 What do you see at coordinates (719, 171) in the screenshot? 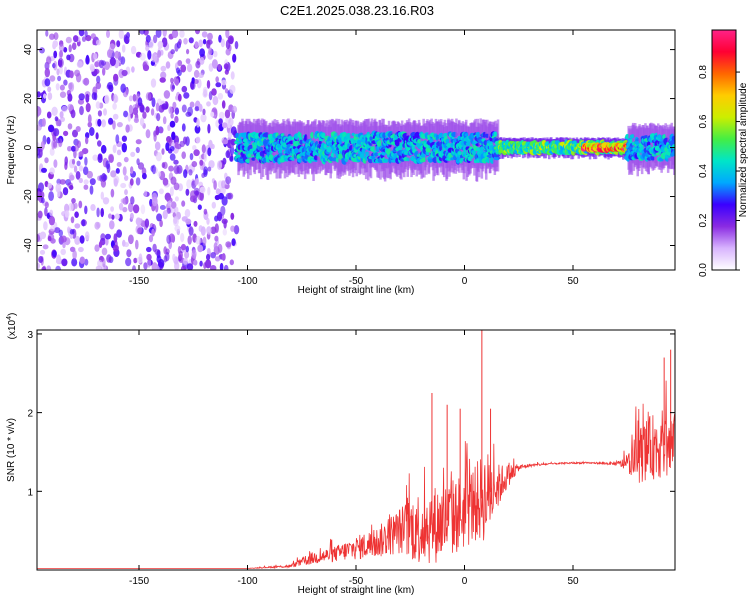
I see `colorbar-ticks: 0.0 0.2 0.4 0.6 0.8` at bounding box center [719, 171].